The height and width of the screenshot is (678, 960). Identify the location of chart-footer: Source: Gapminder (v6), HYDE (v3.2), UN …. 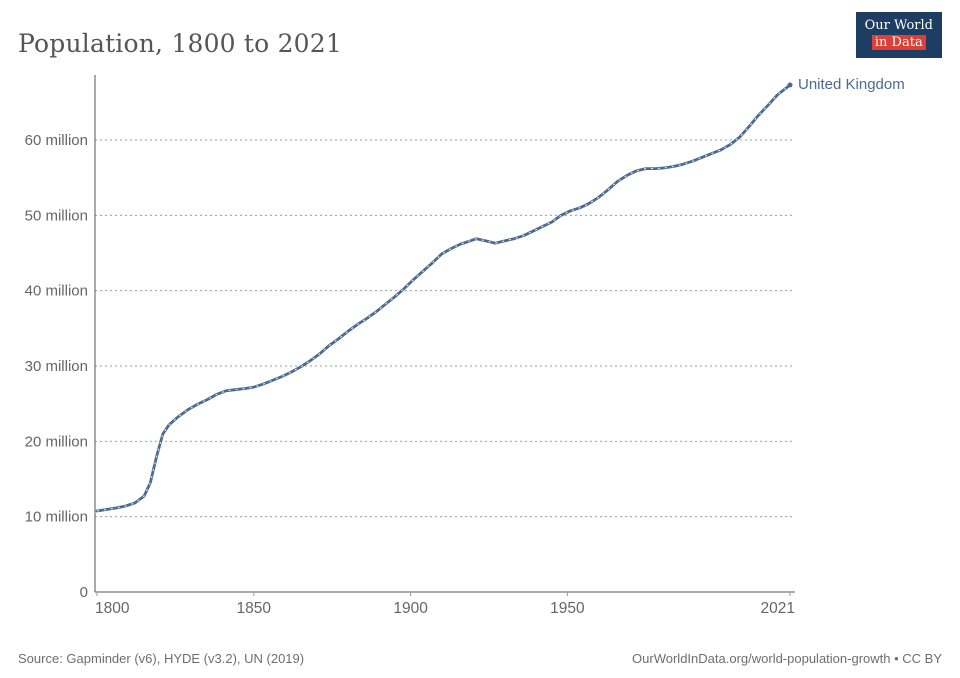
(480, 658).